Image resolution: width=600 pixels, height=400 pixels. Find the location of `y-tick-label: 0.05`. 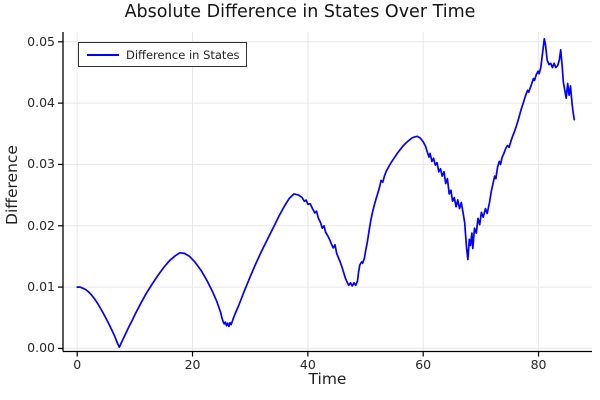

y-tick-label: 0.05 is located at coordinates (41, 41).